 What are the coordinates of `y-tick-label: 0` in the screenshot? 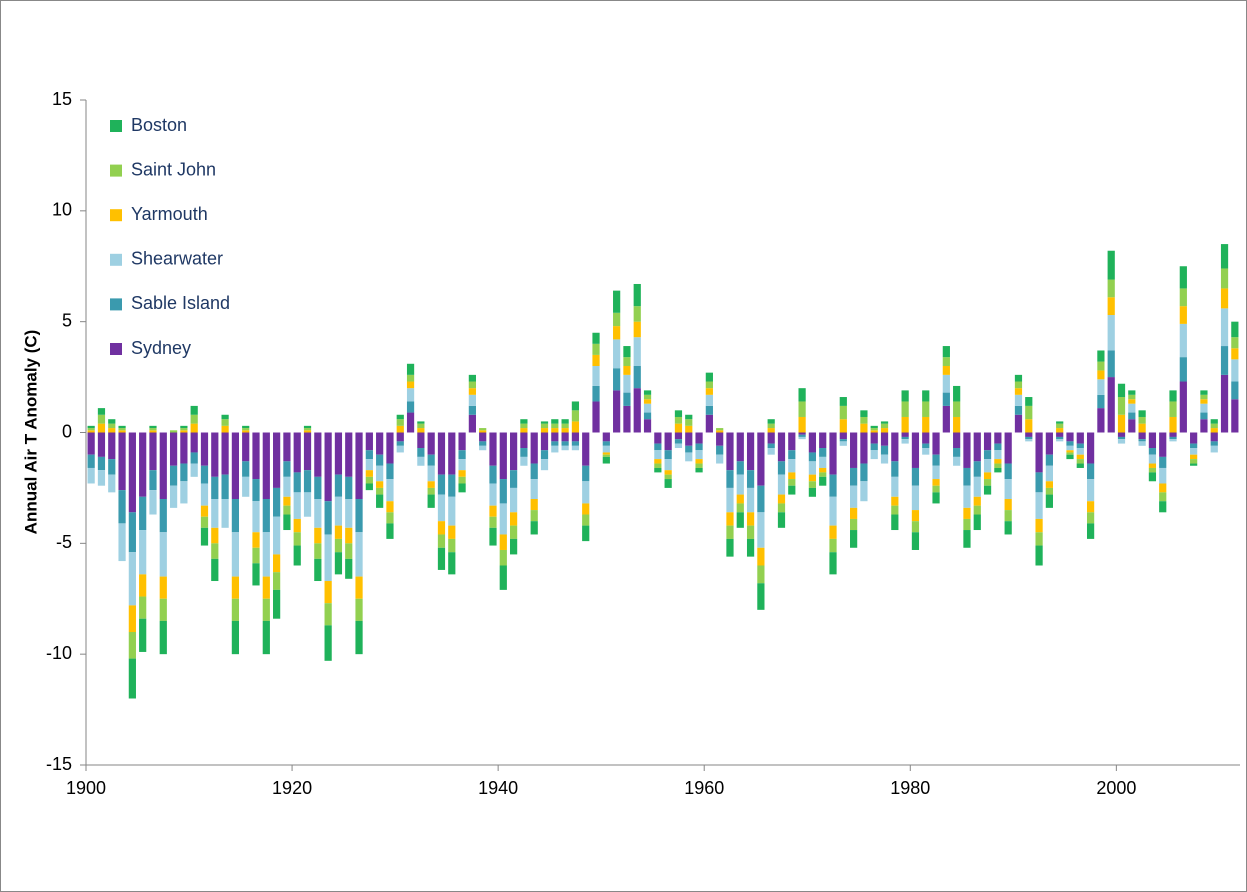 It's located at (67, 431).